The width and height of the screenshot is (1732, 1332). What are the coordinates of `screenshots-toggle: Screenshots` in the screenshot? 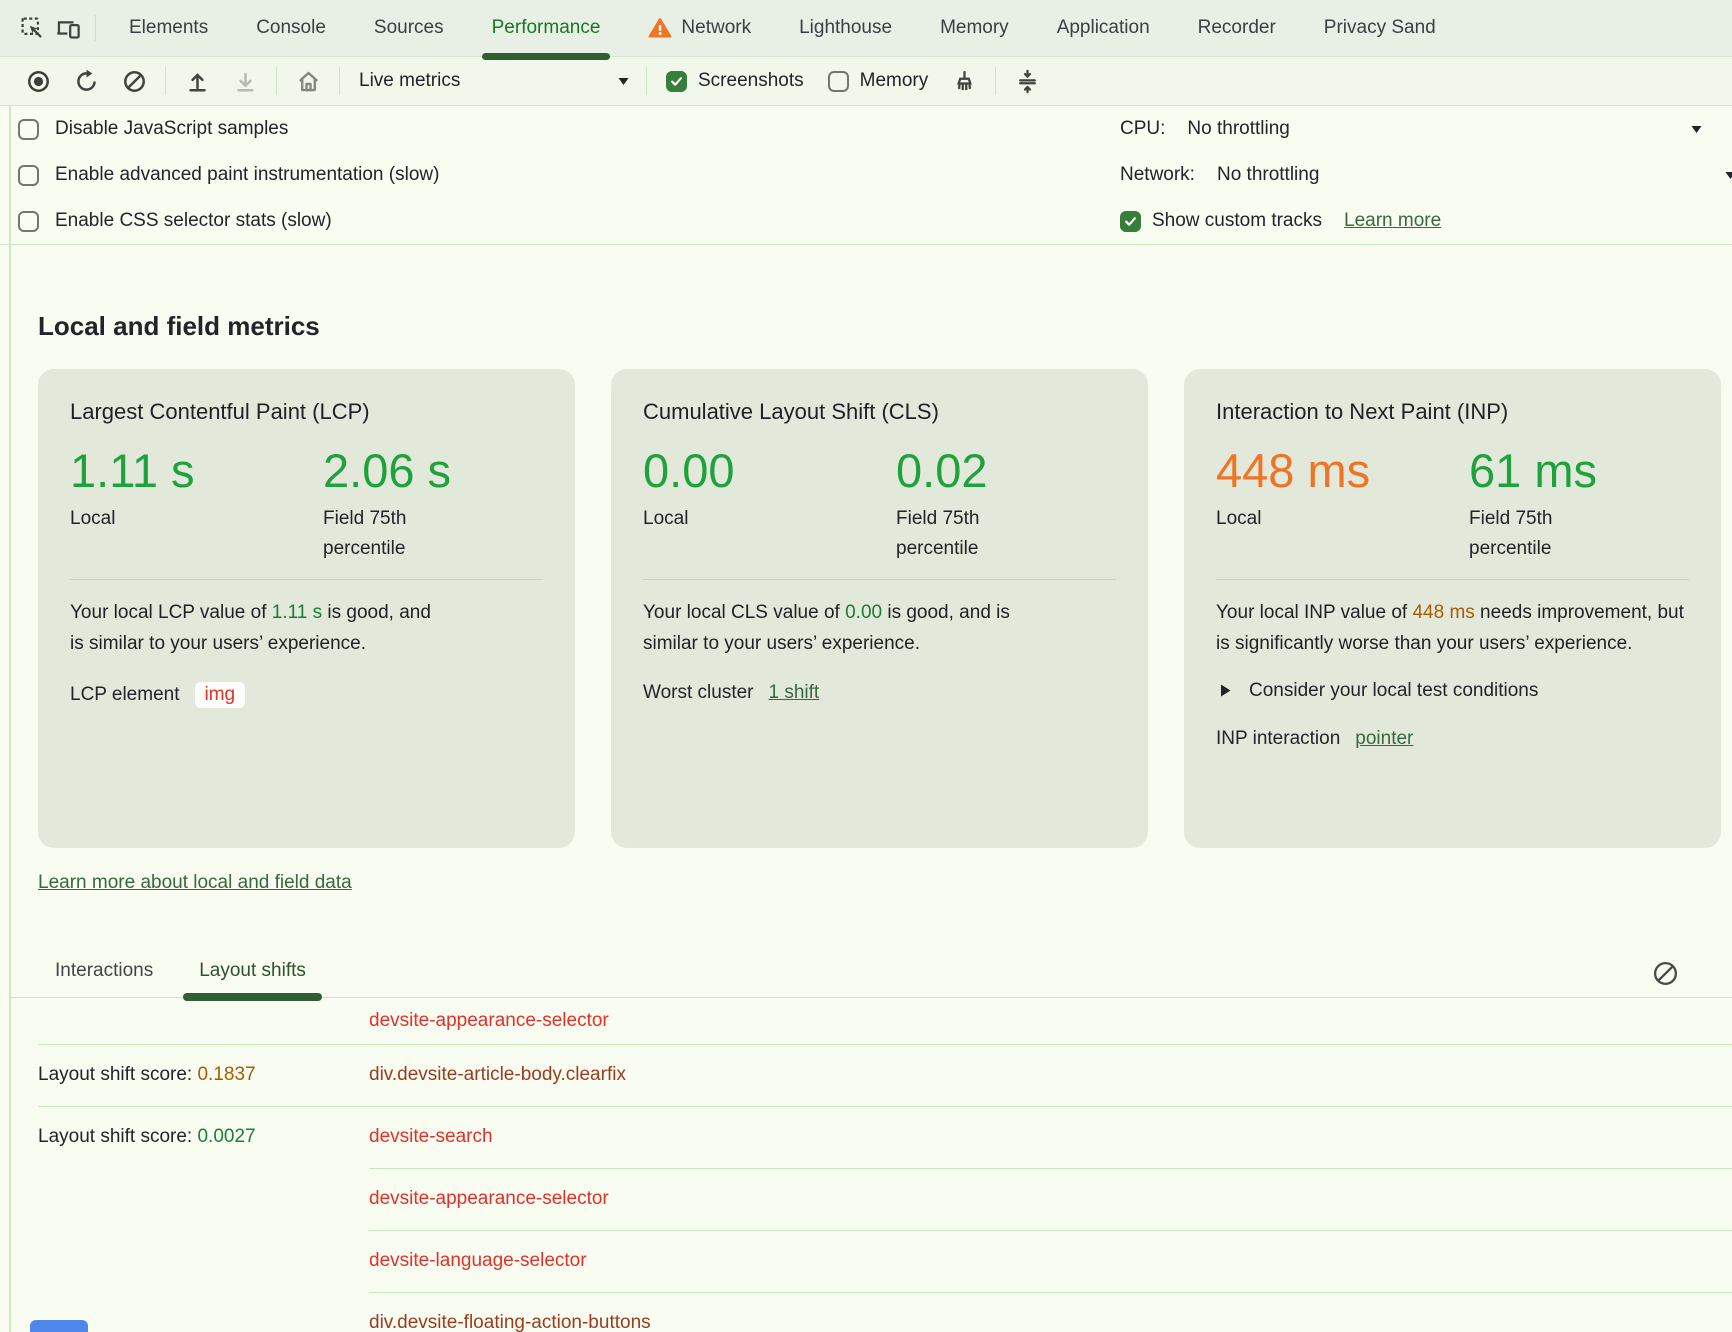 It's located at (735, 81).